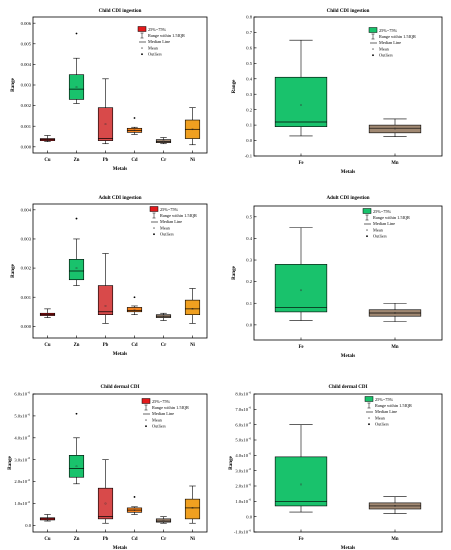 The width and height of the screenshot is (451, 550). What do you see at coordinates (249, 281) in the screenshot?
I see `y-tick-label: 0.2` at bounding box center [249, 281].